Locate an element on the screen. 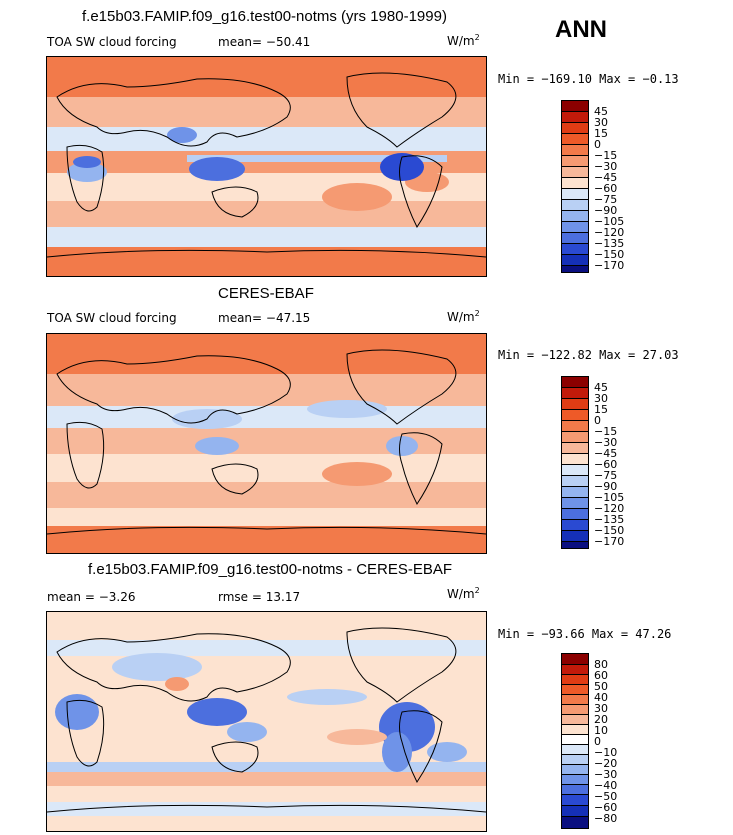 The image size is (733, 835). colorbar-label: 80 is located at coordinates (601, 664).